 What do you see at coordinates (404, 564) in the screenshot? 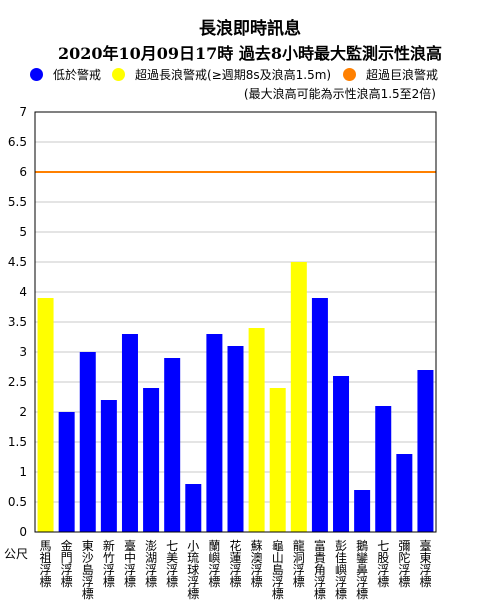
I see `x-tick-label: 彌陀浮標` at bounding box center [404, 564].